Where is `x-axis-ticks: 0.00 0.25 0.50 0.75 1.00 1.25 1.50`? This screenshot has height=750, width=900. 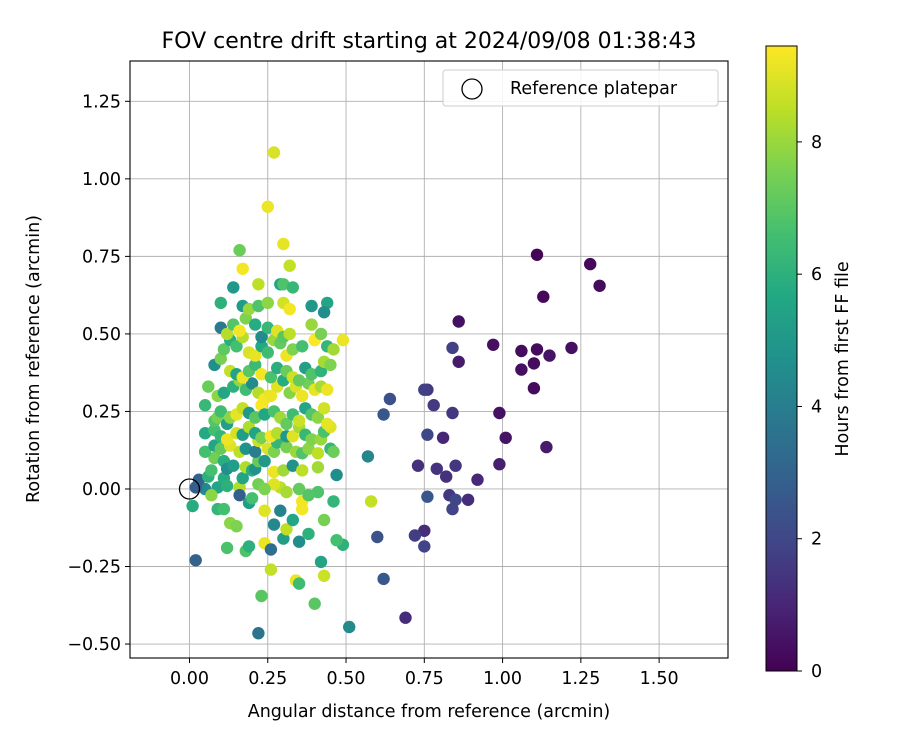 x-axis-ticks: 0.00 0.25 0.50 0.75 1.00 1.25 1.50 is located at coordinates (424, 673).